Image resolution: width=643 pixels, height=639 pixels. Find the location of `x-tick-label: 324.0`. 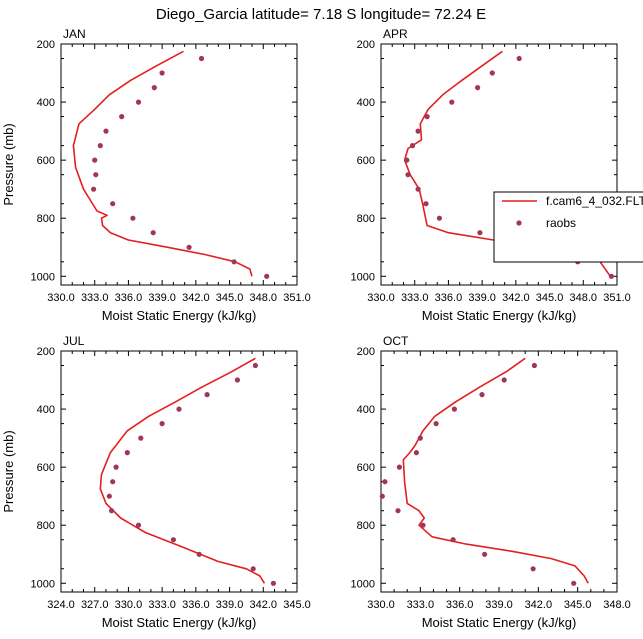

x-tick-label: 324.0 is located at coordinates (61, 605).